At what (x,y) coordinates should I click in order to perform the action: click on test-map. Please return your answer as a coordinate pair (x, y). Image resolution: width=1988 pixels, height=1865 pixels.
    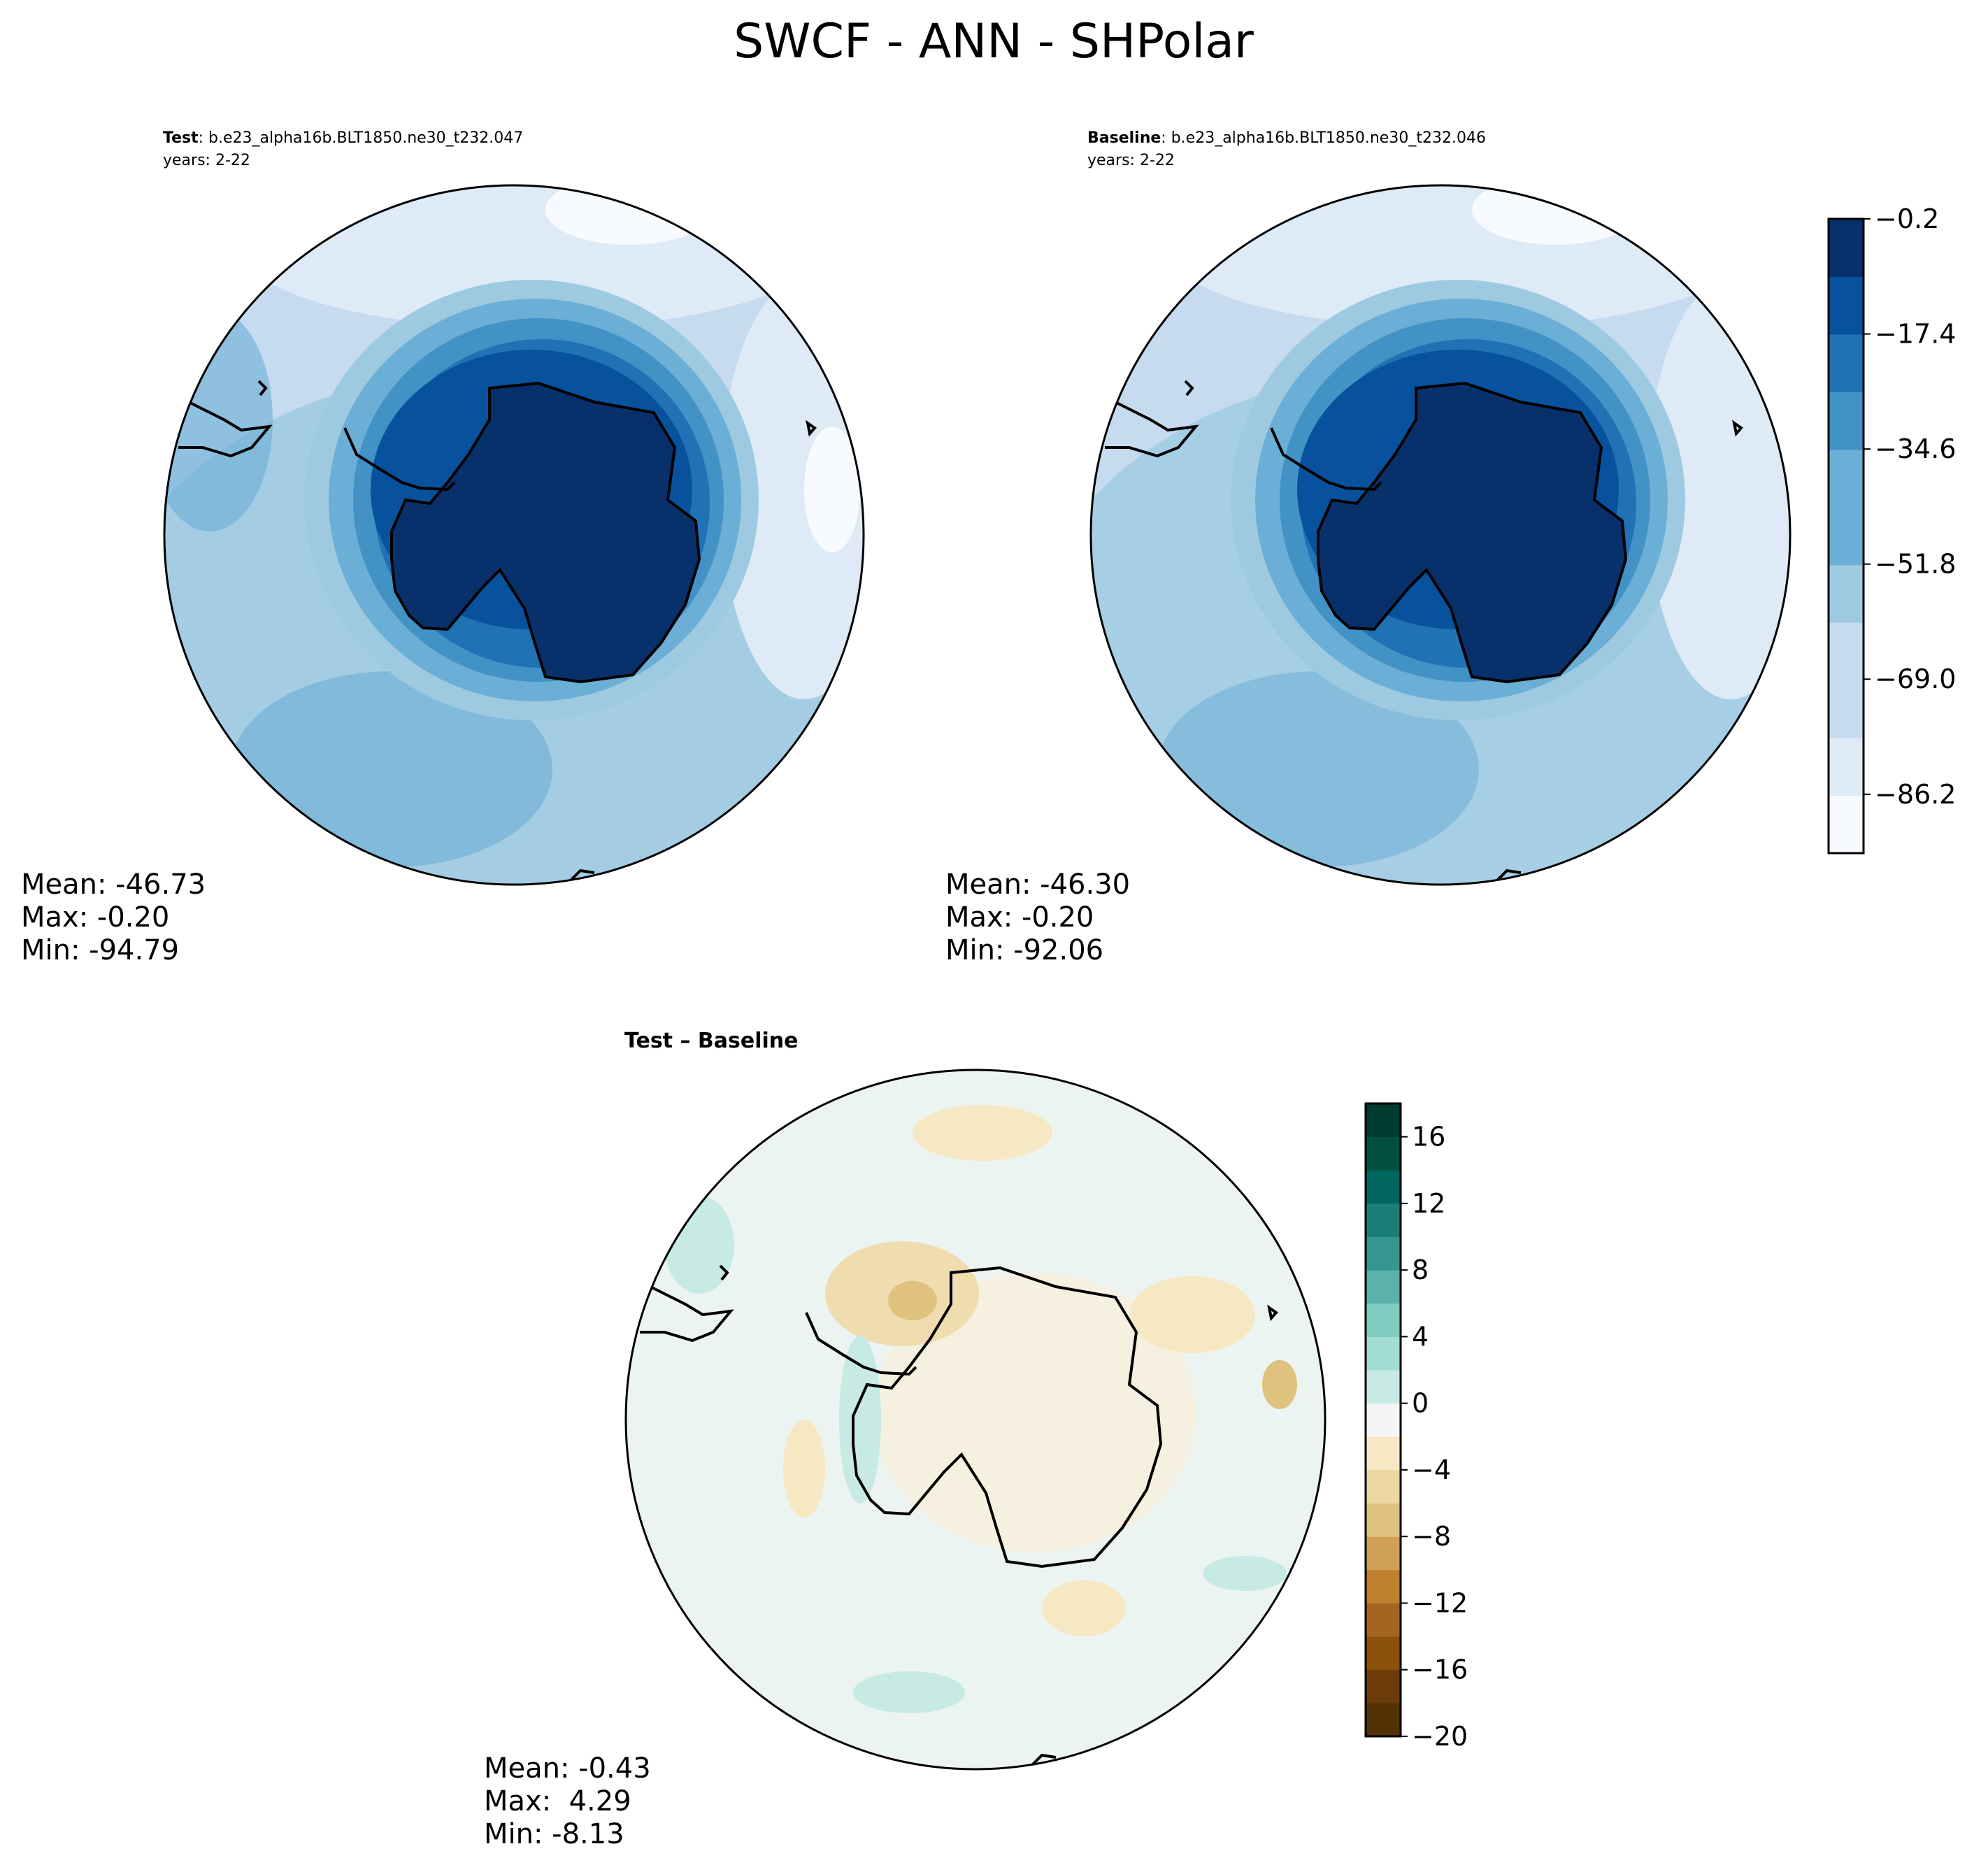
    Looking at the image, I should click on (514, 535).